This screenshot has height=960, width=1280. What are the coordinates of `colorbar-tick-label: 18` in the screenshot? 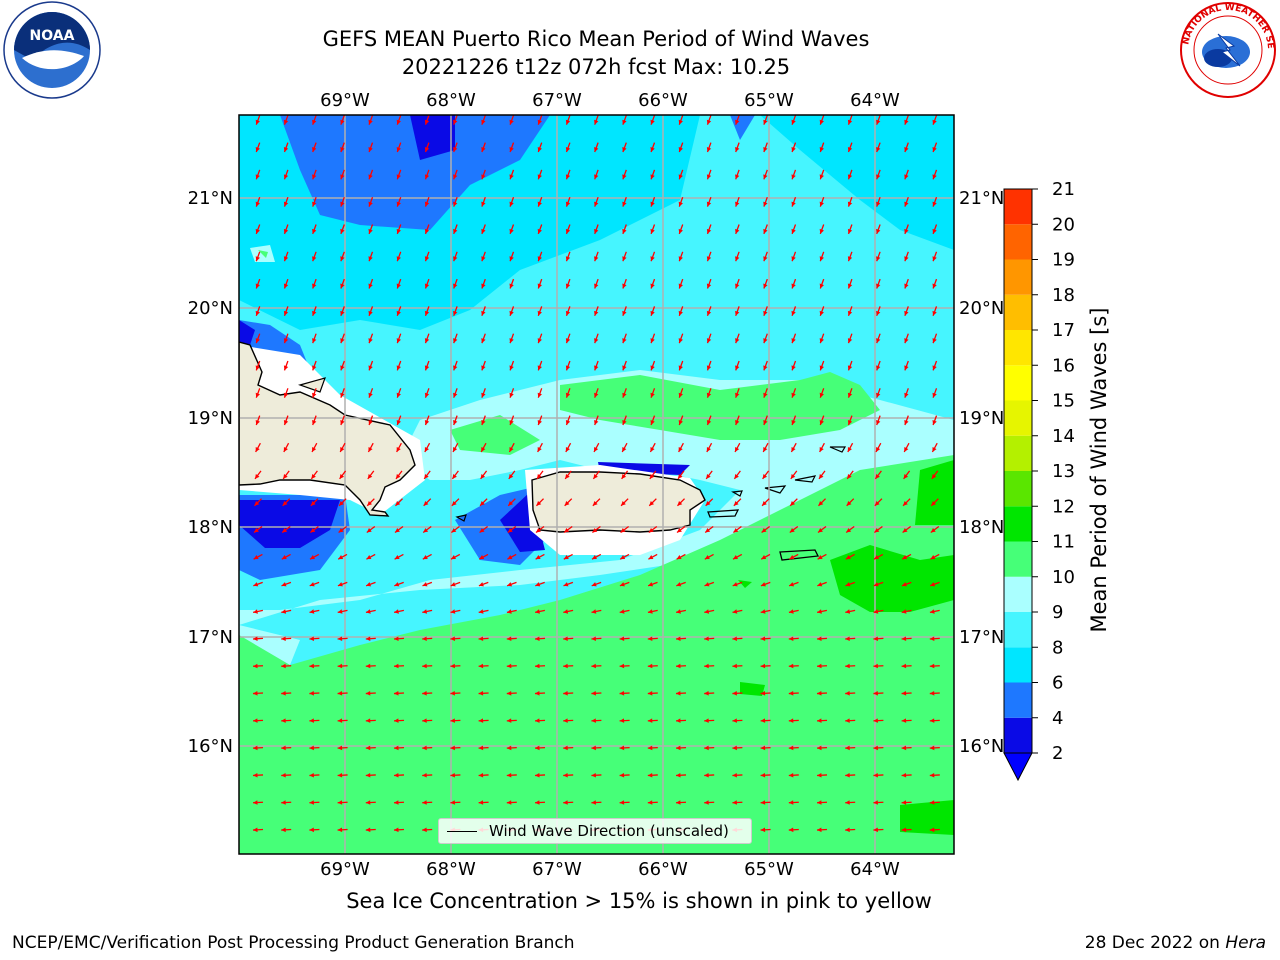 It's located at (1063, 295).